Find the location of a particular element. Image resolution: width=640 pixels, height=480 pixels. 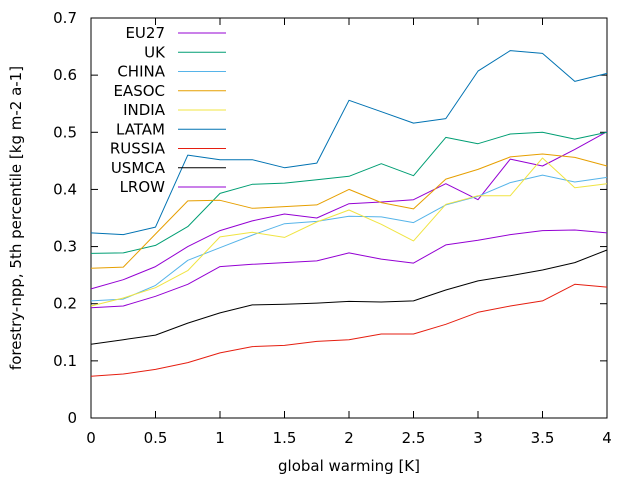

y-tick-label: 0.4 is located at coordinates (65, 189).